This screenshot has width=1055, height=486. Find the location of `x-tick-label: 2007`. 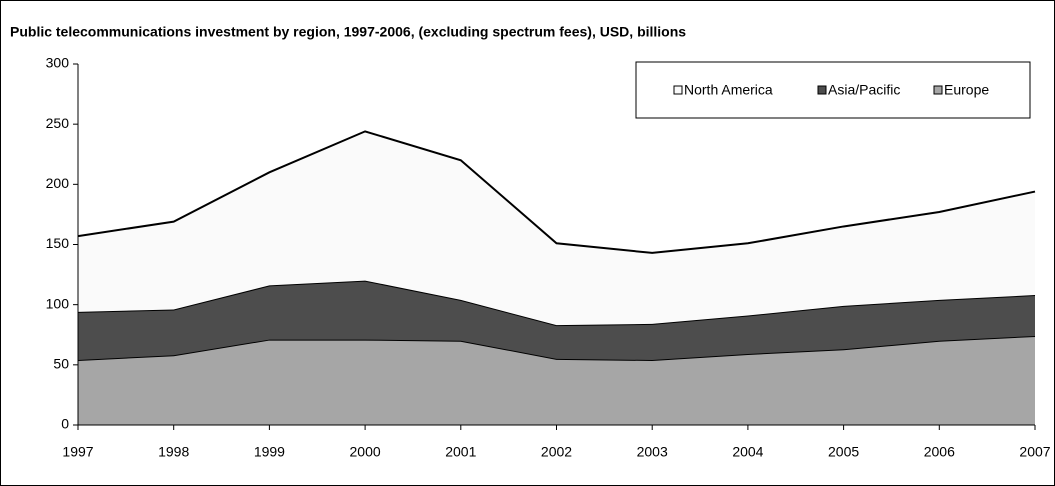

x-tick-label: 2007 is located at coordinates (1034, 452).